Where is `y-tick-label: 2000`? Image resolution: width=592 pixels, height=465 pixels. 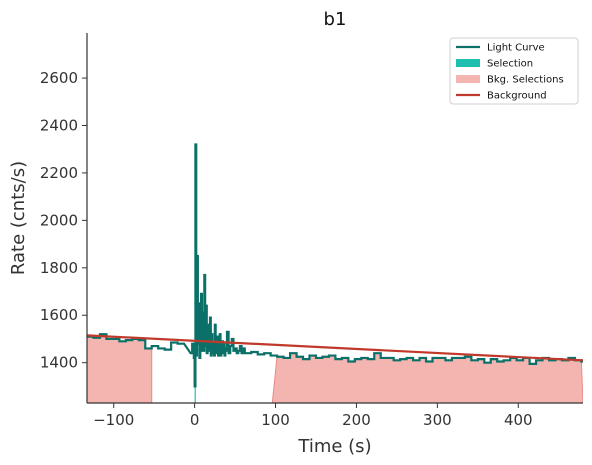
y-tick-label: 2000 is located at coordinates (59, 220).